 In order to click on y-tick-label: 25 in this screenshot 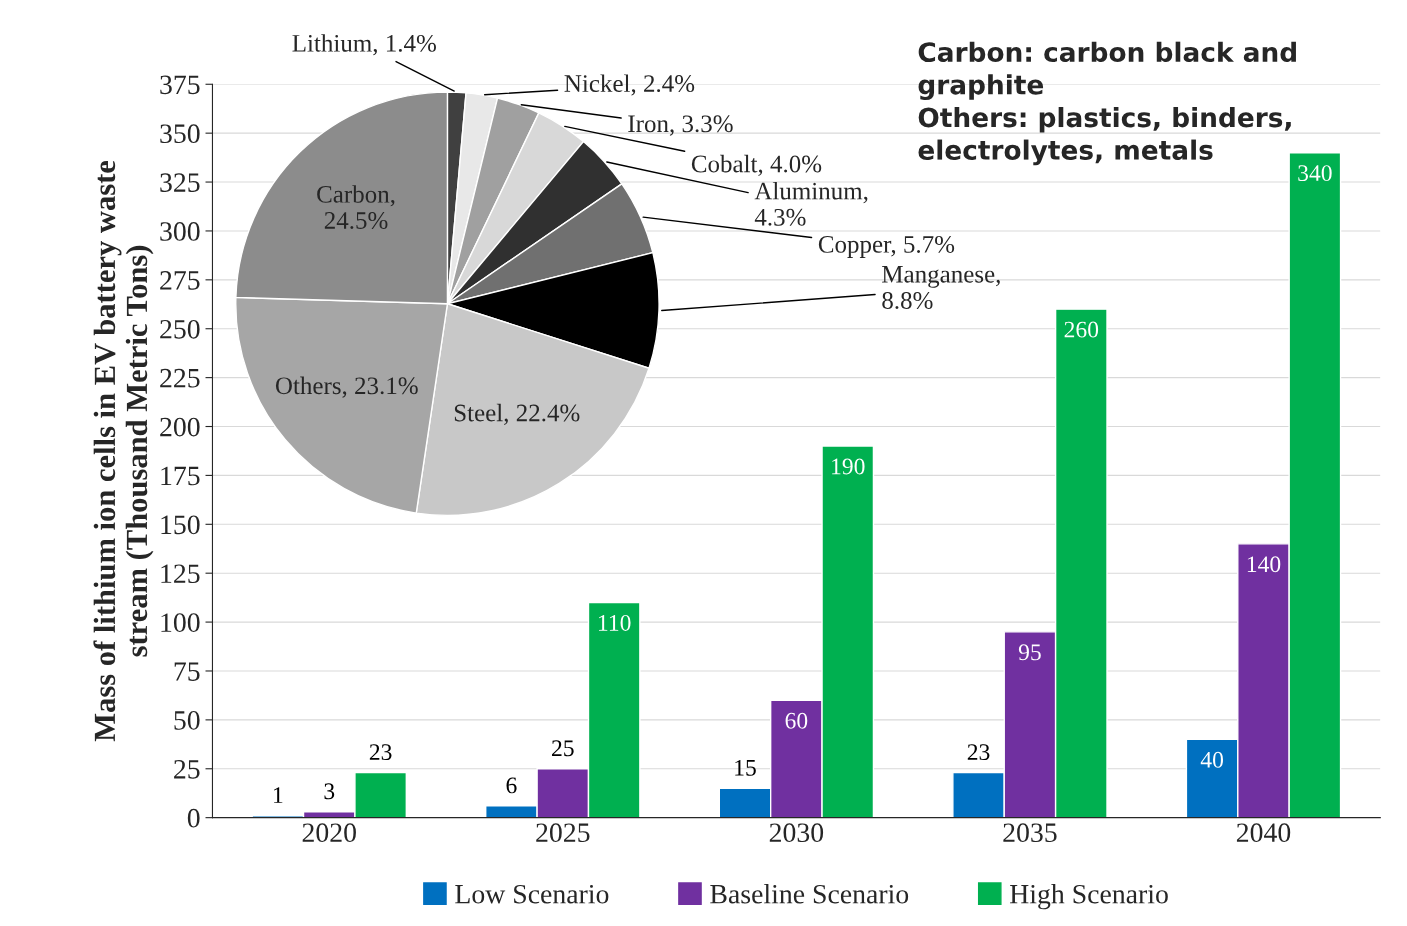, I will do `click(187, 769)`.